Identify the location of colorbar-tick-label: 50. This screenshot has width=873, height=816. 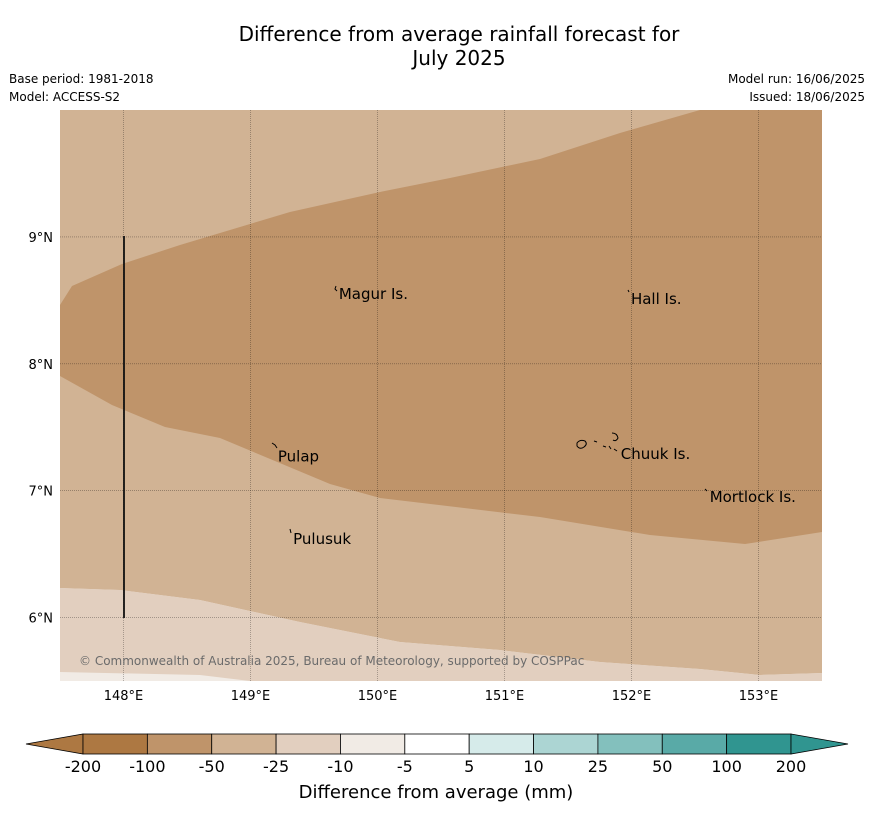
(662, 766).